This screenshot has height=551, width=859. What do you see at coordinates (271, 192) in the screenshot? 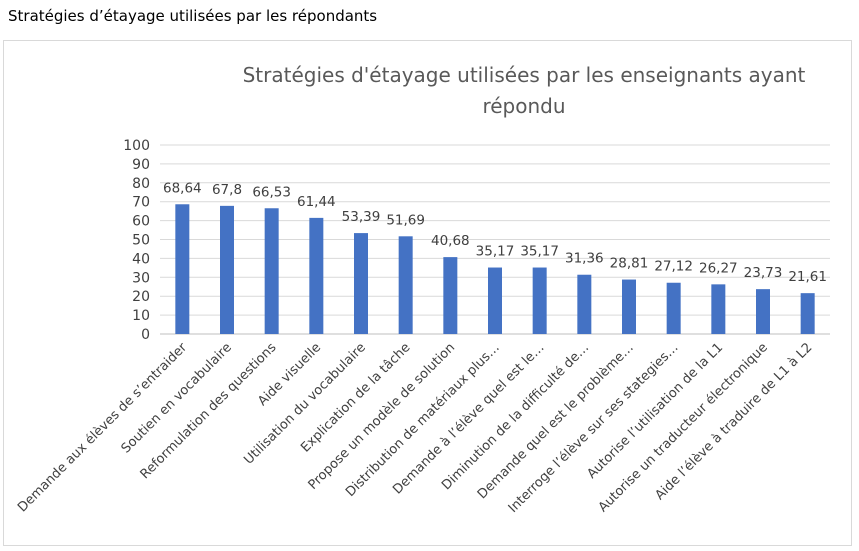
I see `data-label: 66,53` at bounding box center [271, 192].